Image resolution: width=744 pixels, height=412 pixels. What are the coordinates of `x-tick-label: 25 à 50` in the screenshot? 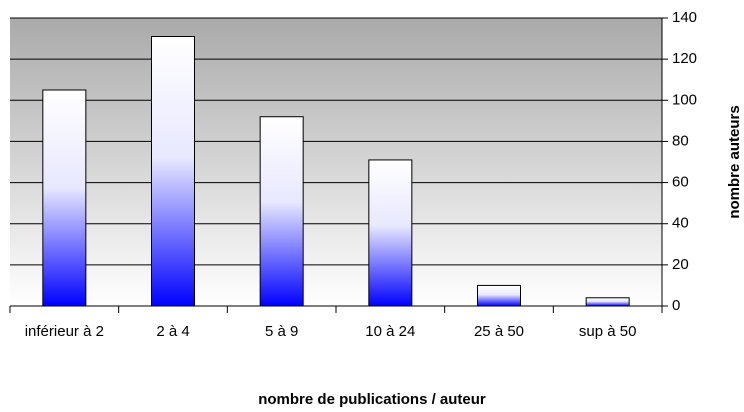 It's located at (499, 331).